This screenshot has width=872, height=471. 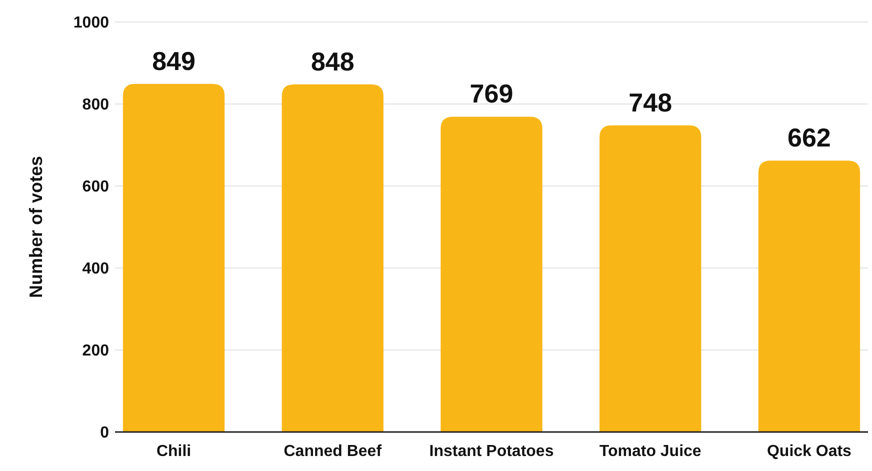 I want to click on y-tick-label: 0, so click(x=105, y=433).